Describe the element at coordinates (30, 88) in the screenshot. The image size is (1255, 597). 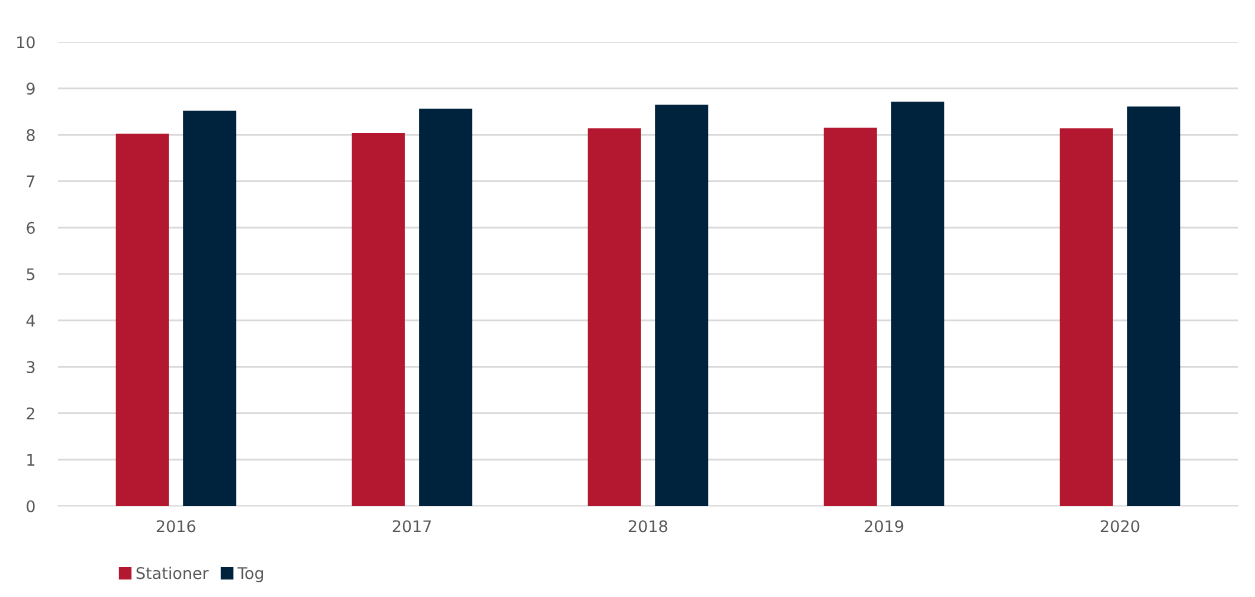
I see `y-tick-label: 9` at that location.